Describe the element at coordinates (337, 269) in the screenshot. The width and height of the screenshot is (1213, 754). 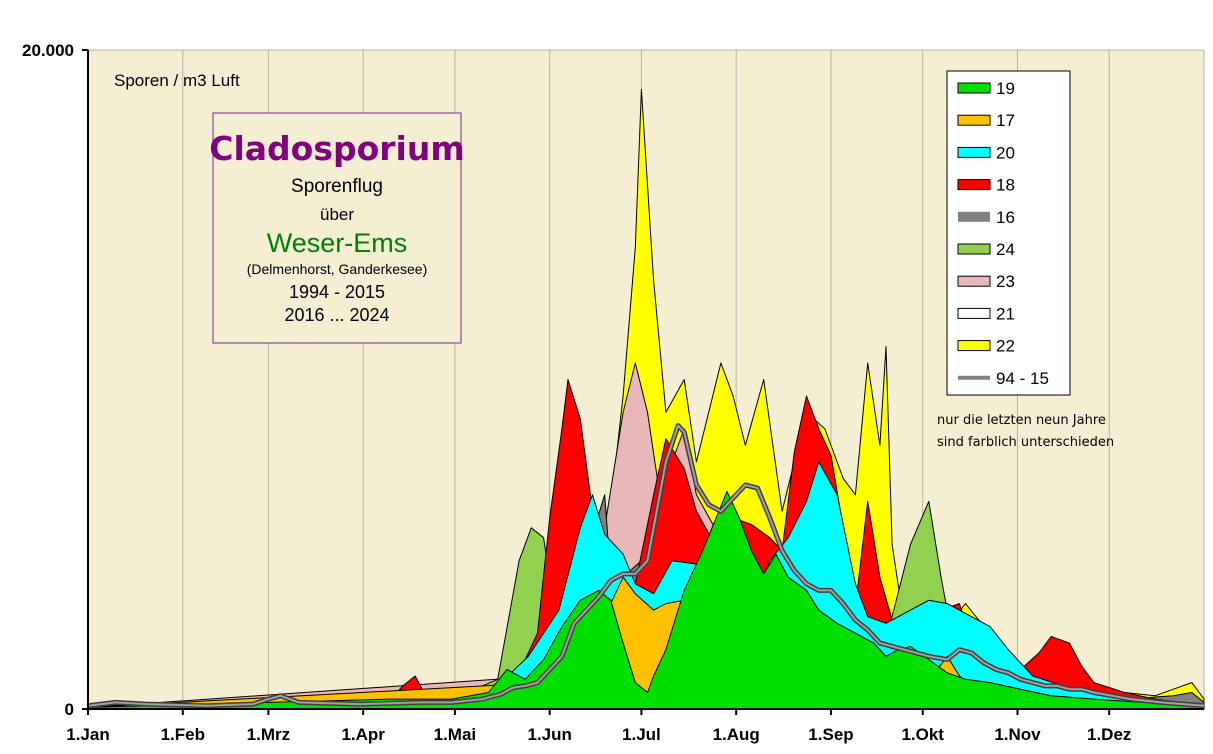
I see `locations-label: (Delmenhorst, Ganderkesee)` at that location.